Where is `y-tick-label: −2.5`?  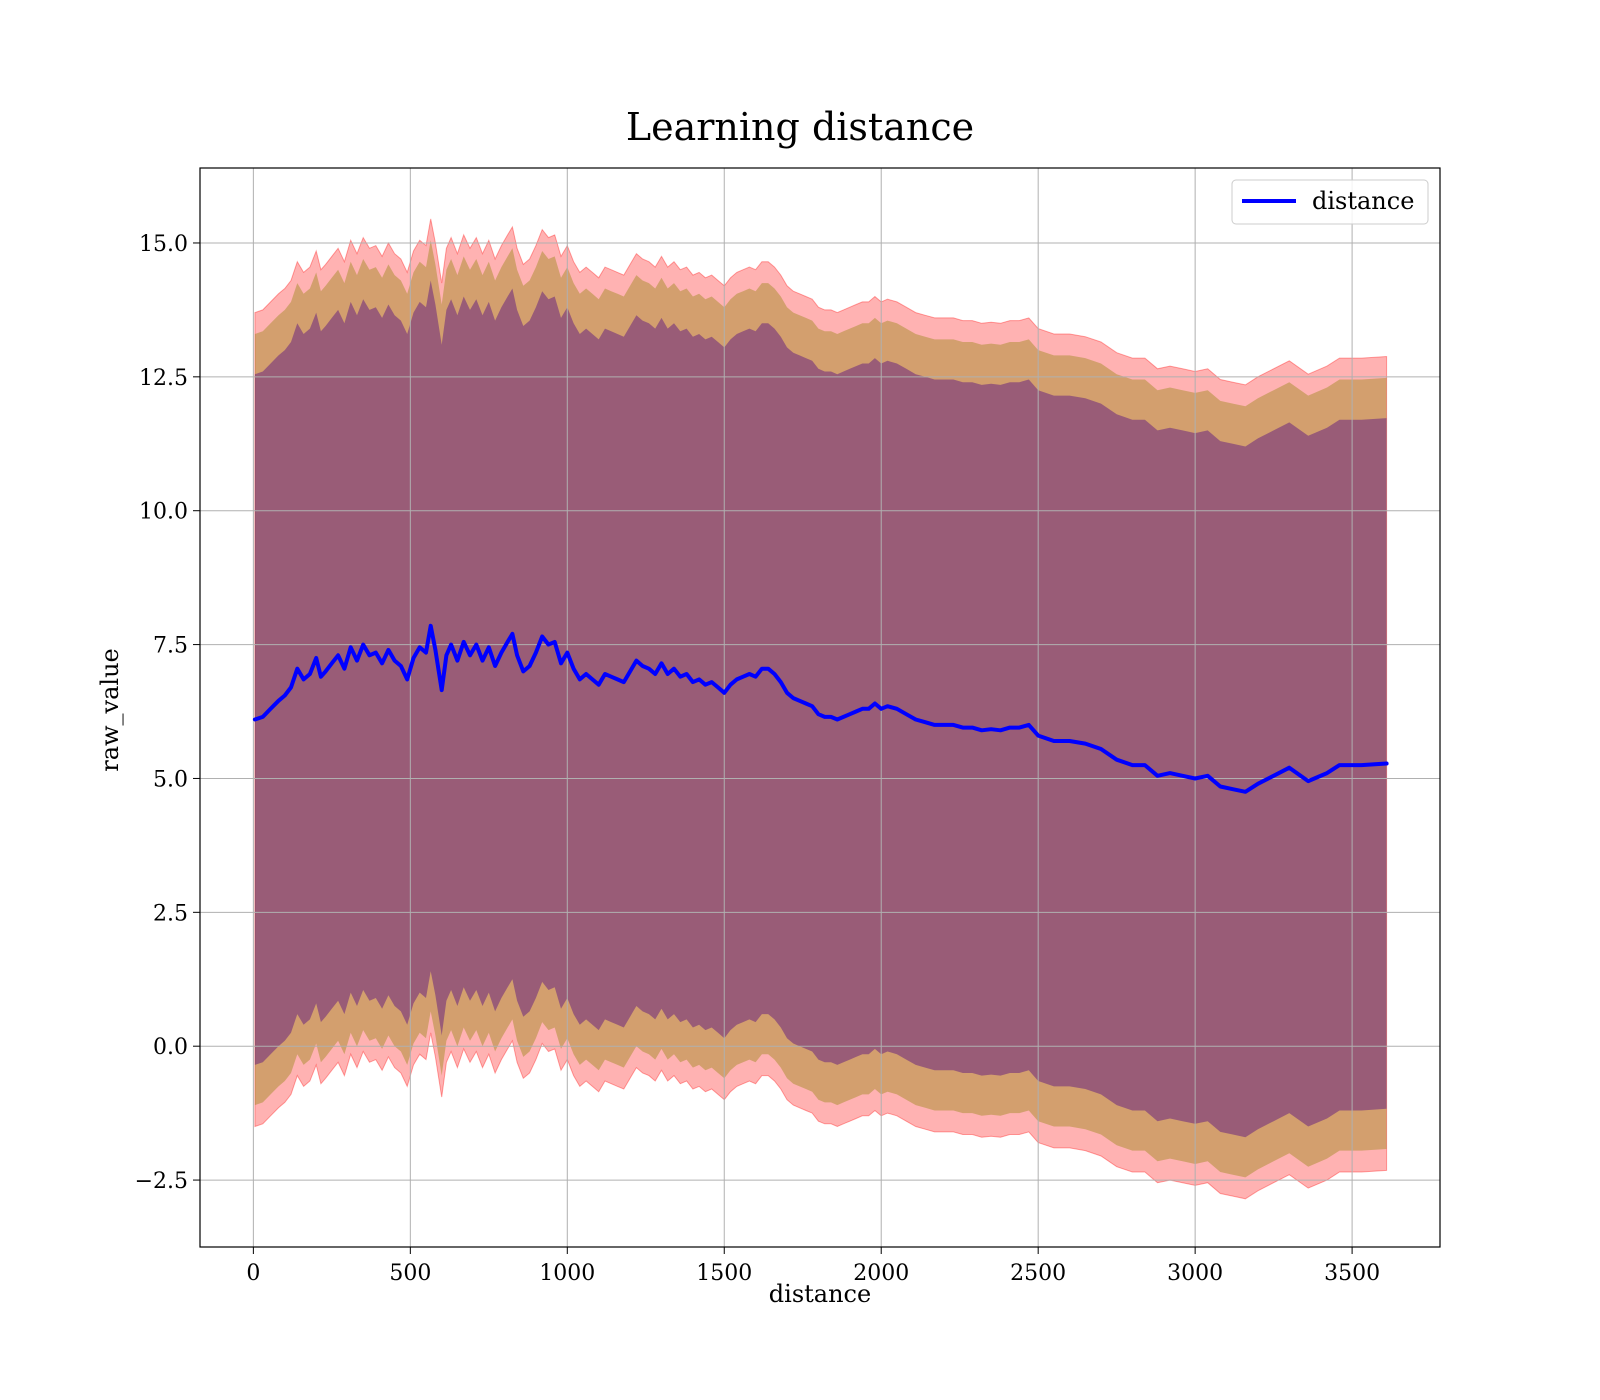
y-tick-label: −2.5 is located at coordinates (161, 1181).